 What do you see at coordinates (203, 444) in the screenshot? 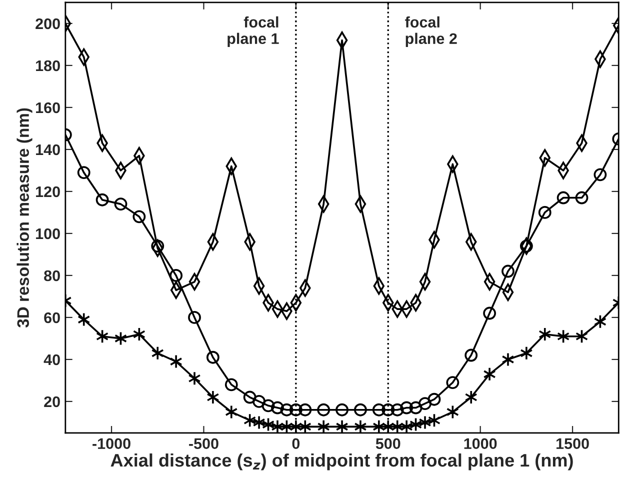
I see `x-tick-label: -500` at bounding box center [203, 444].